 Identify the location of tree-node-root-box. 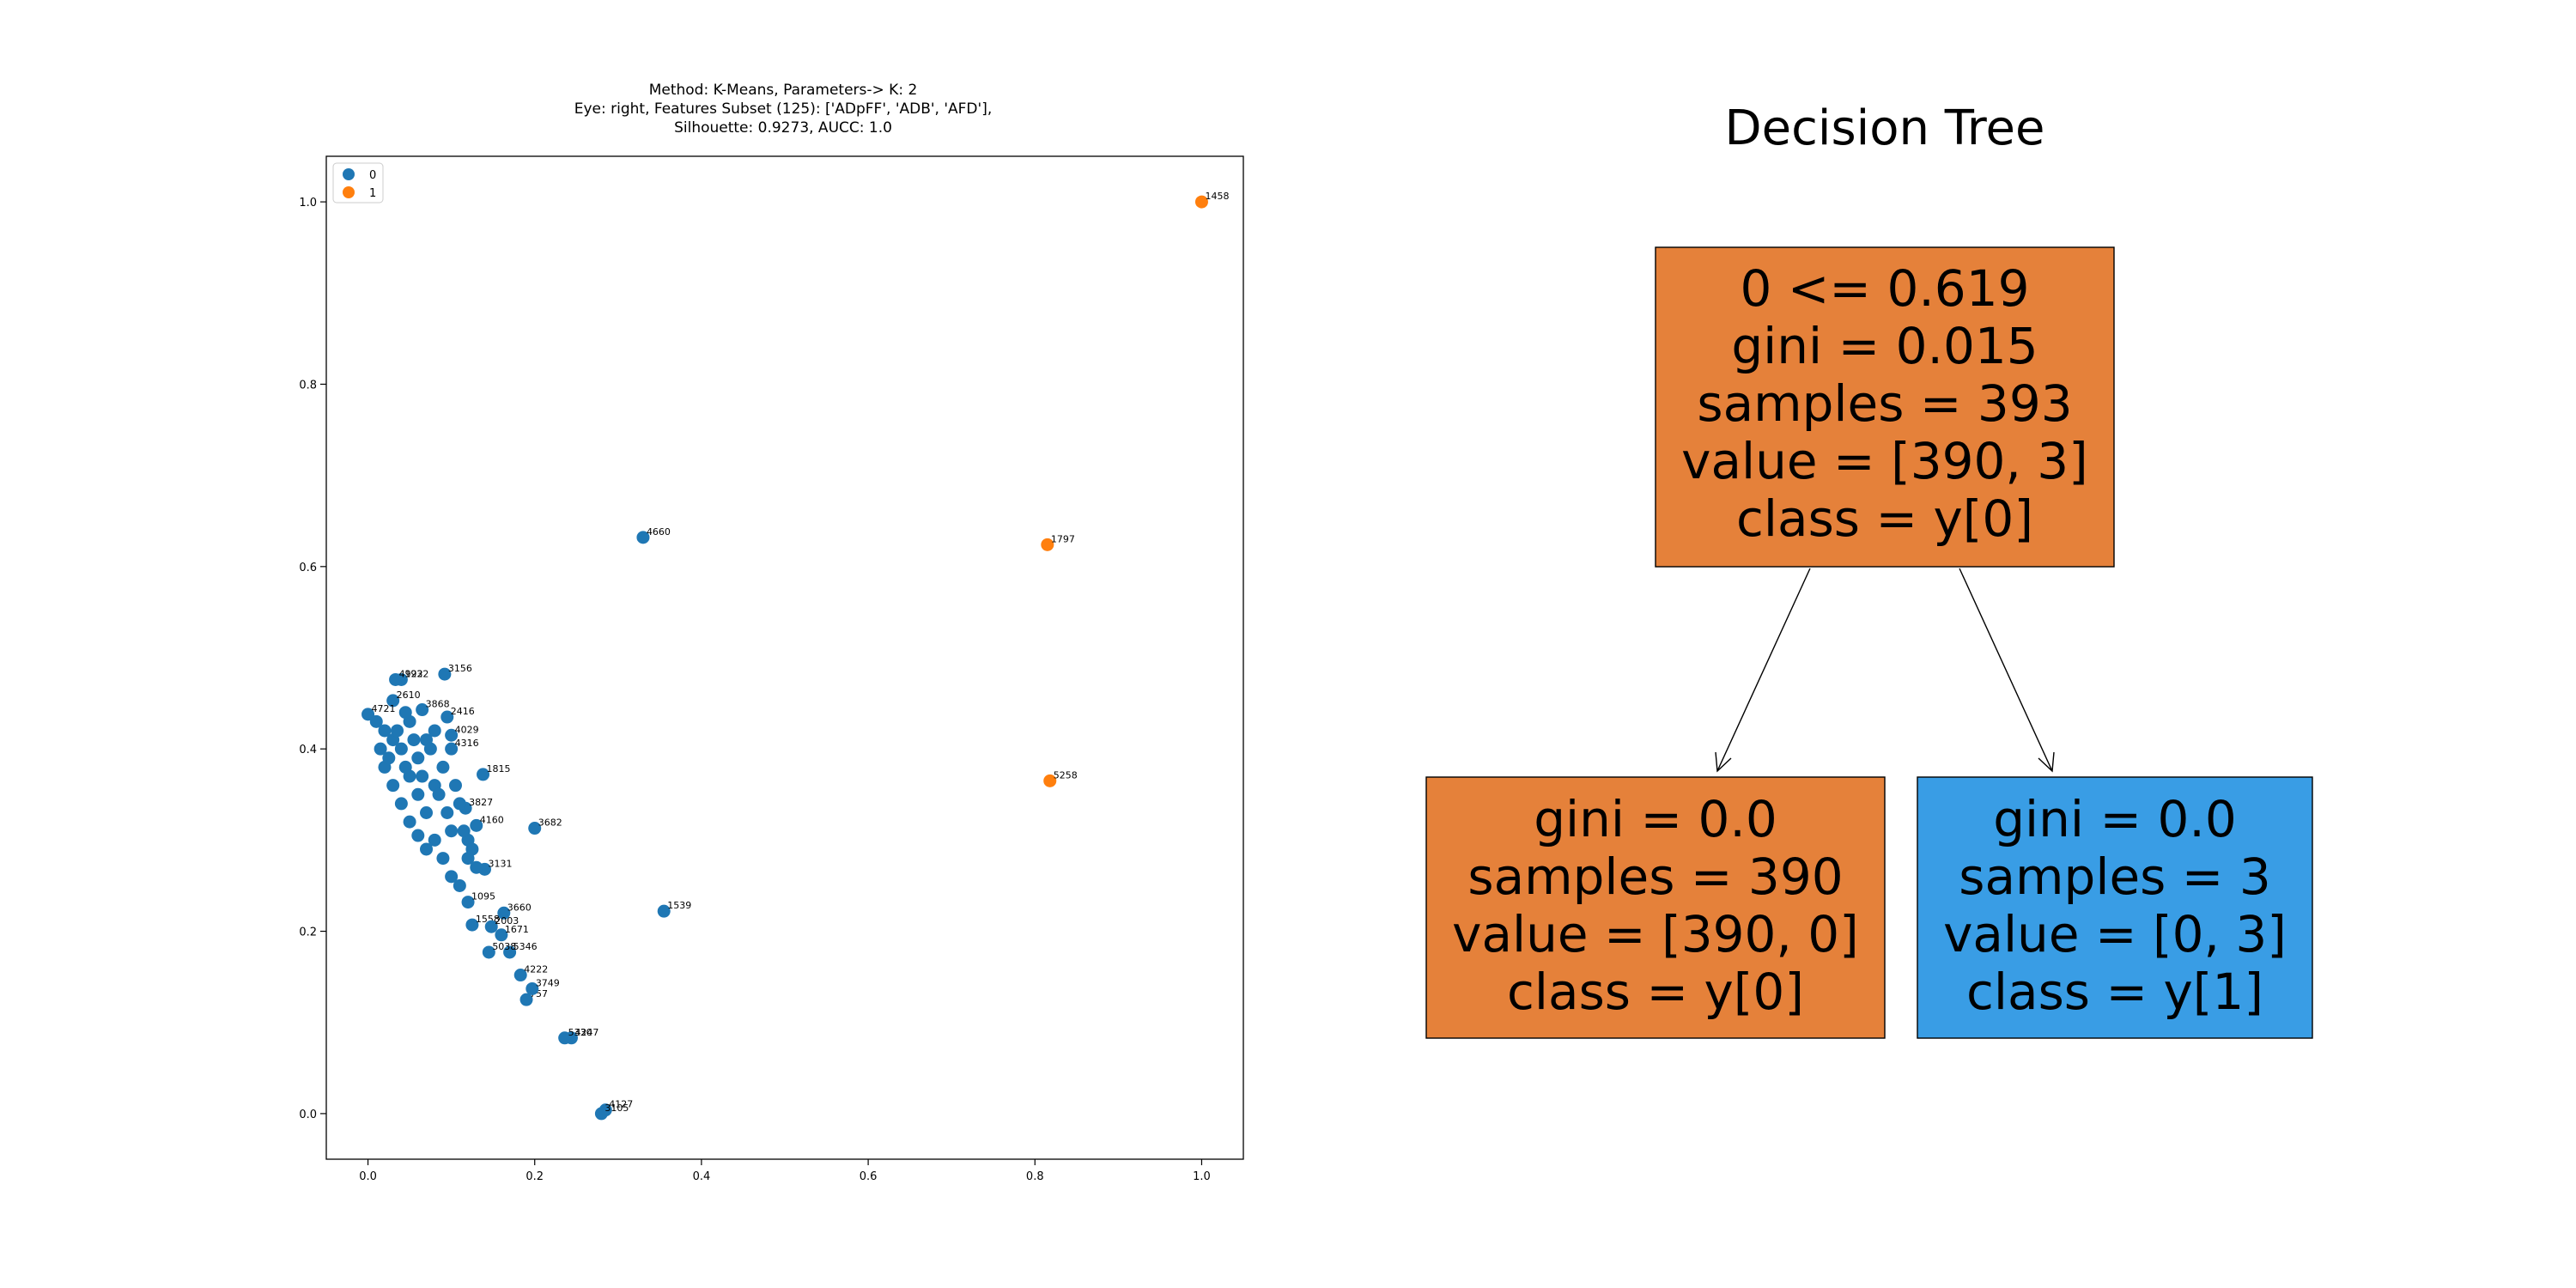
(1885, 407).